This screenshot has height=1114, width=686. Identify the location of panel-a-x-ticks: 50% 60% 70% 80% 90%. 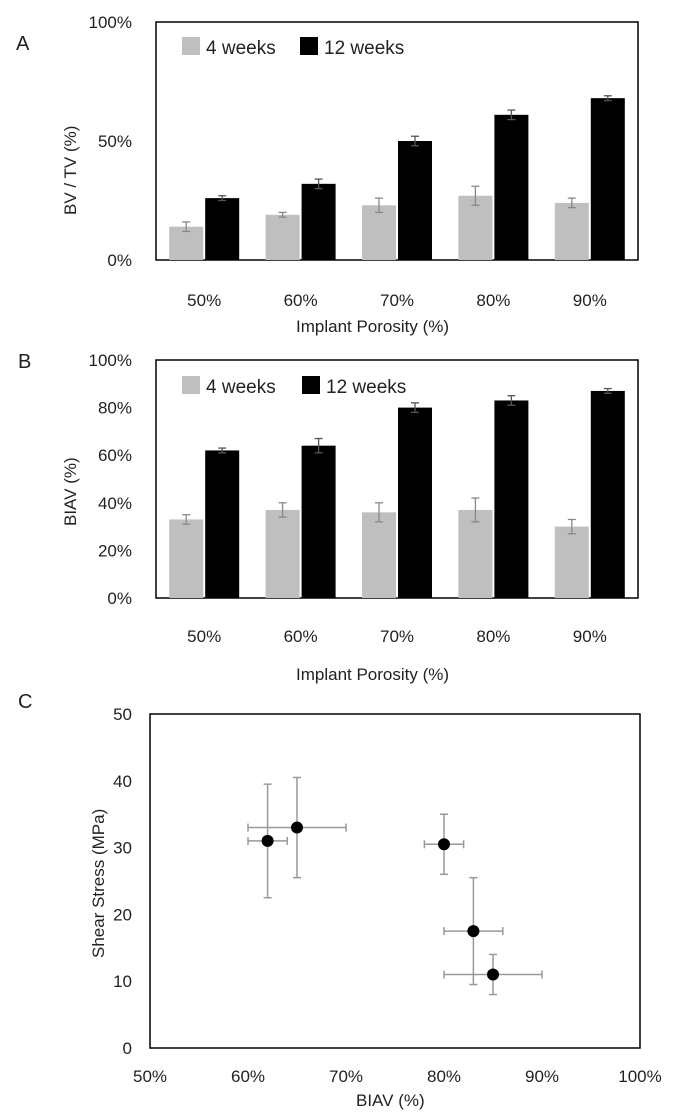
(397, 300).